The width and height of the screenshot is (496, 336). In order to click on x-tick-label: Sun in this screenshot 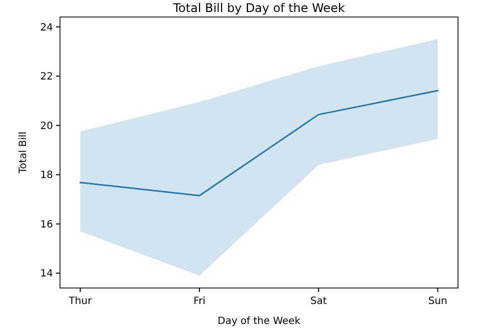, I will do `click(438, 301)`.